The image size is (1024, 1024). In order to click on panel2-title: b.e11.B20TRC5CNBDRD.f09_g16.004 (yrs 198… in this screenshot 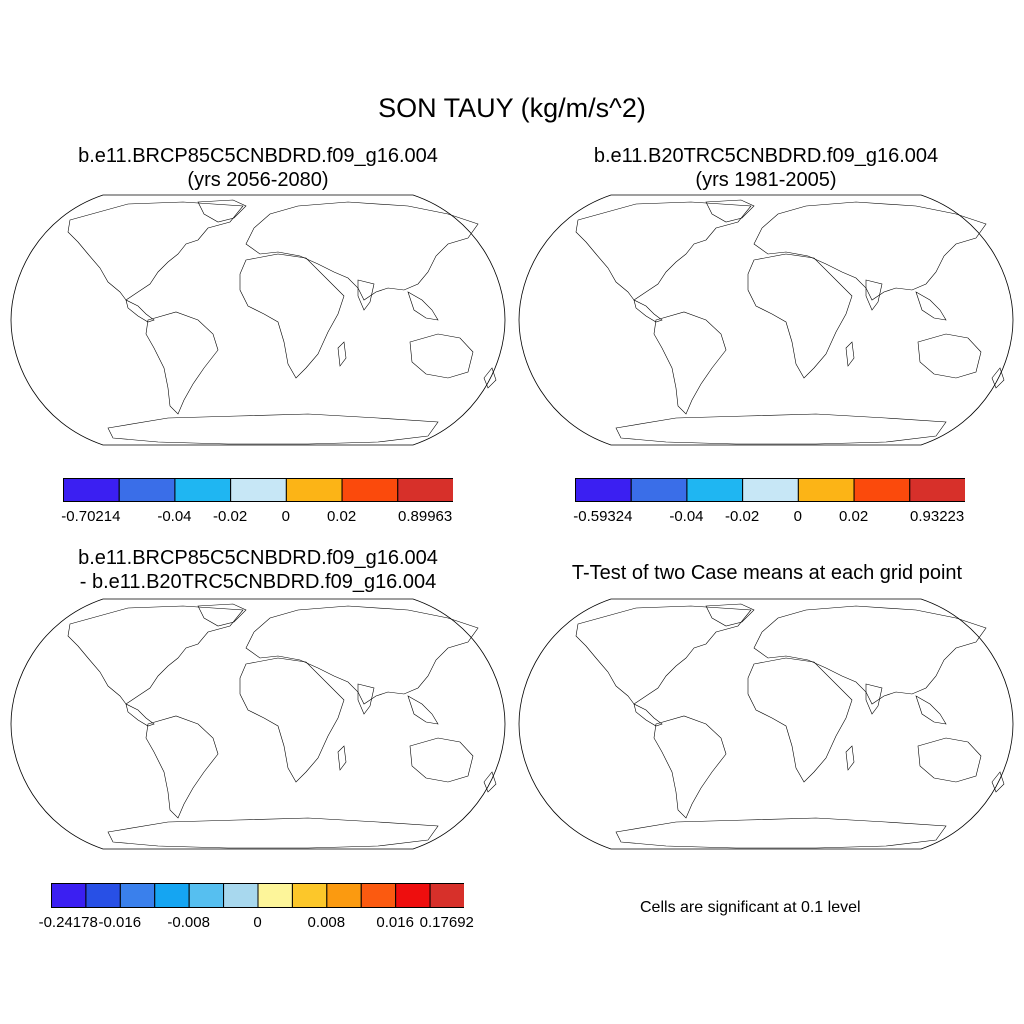, I will do `click(766, 168)`.